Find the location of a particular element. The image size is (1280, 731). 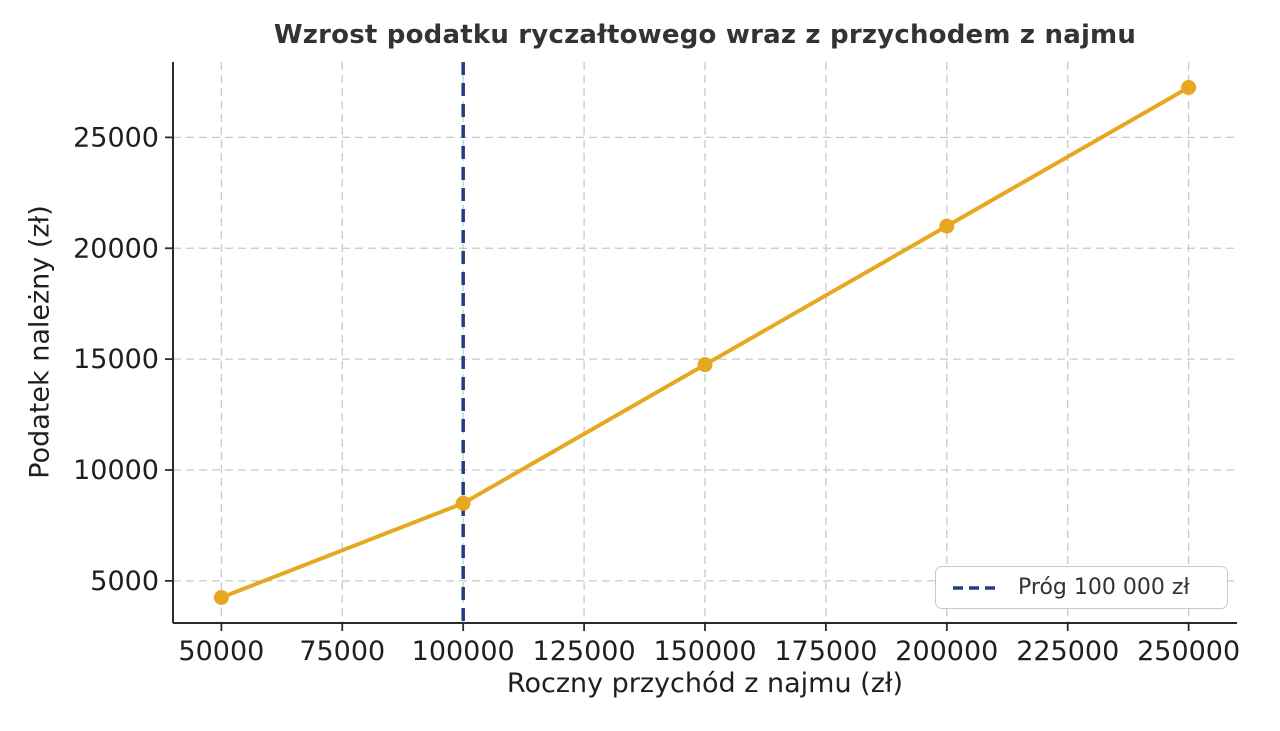

legend-label: Próg 100 000 zł is located at coordinates (1104, 587).